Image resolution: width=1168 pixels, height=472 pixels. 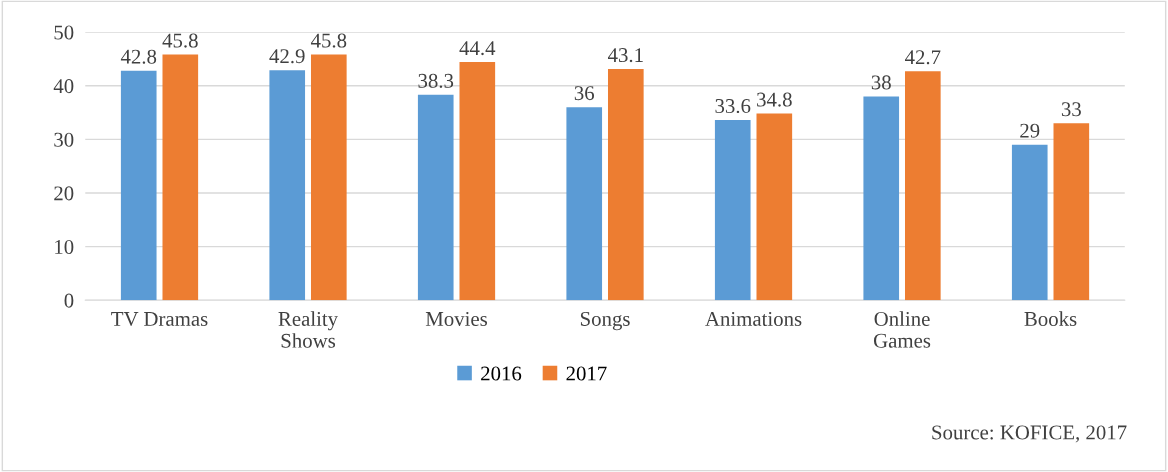 I want to click on data-label: 43.1, so click(x=625, y=55).